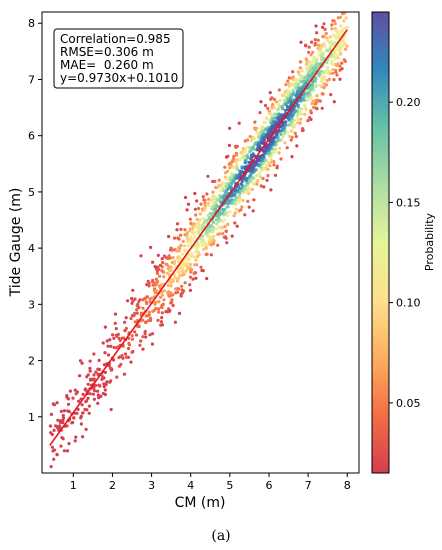 The image size is (442, 550). What do you see at coordinates (31, 417) in the screenshot?
I see `y-tick-label: 1` at bounding box center [31, 417].